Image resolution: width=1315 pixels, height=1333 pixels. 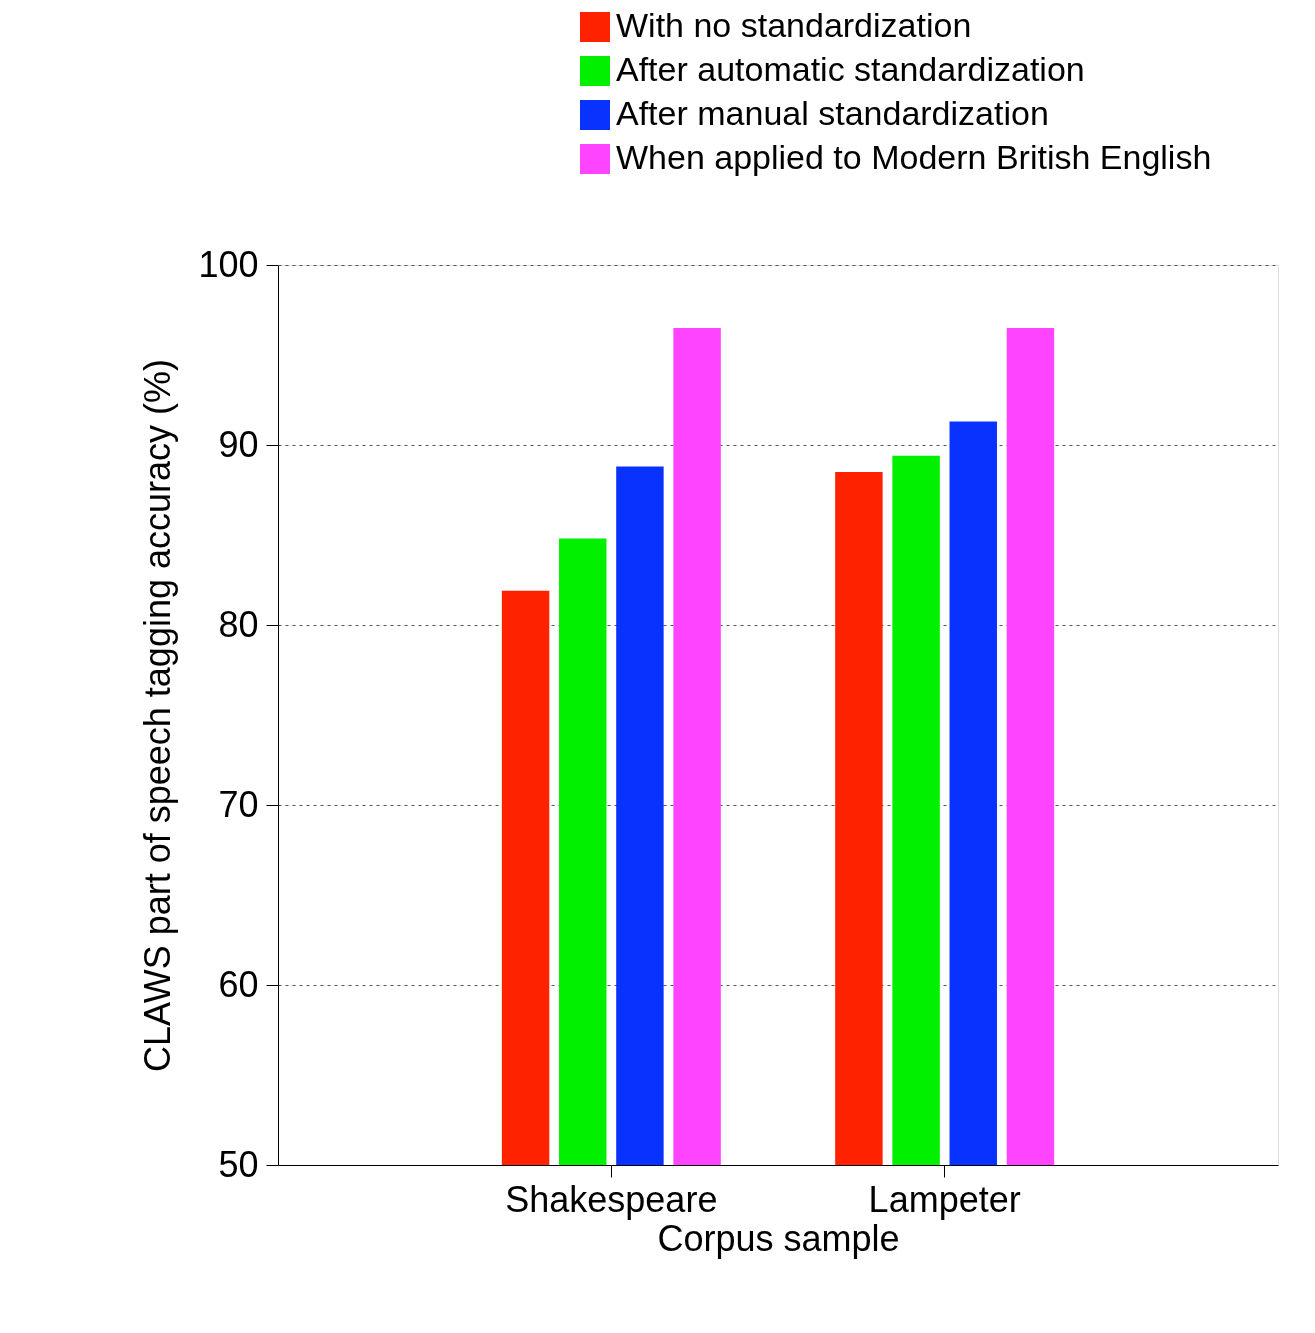 I want to click on x-tick-label: Shakespeare, so click(x=611, y=1199).